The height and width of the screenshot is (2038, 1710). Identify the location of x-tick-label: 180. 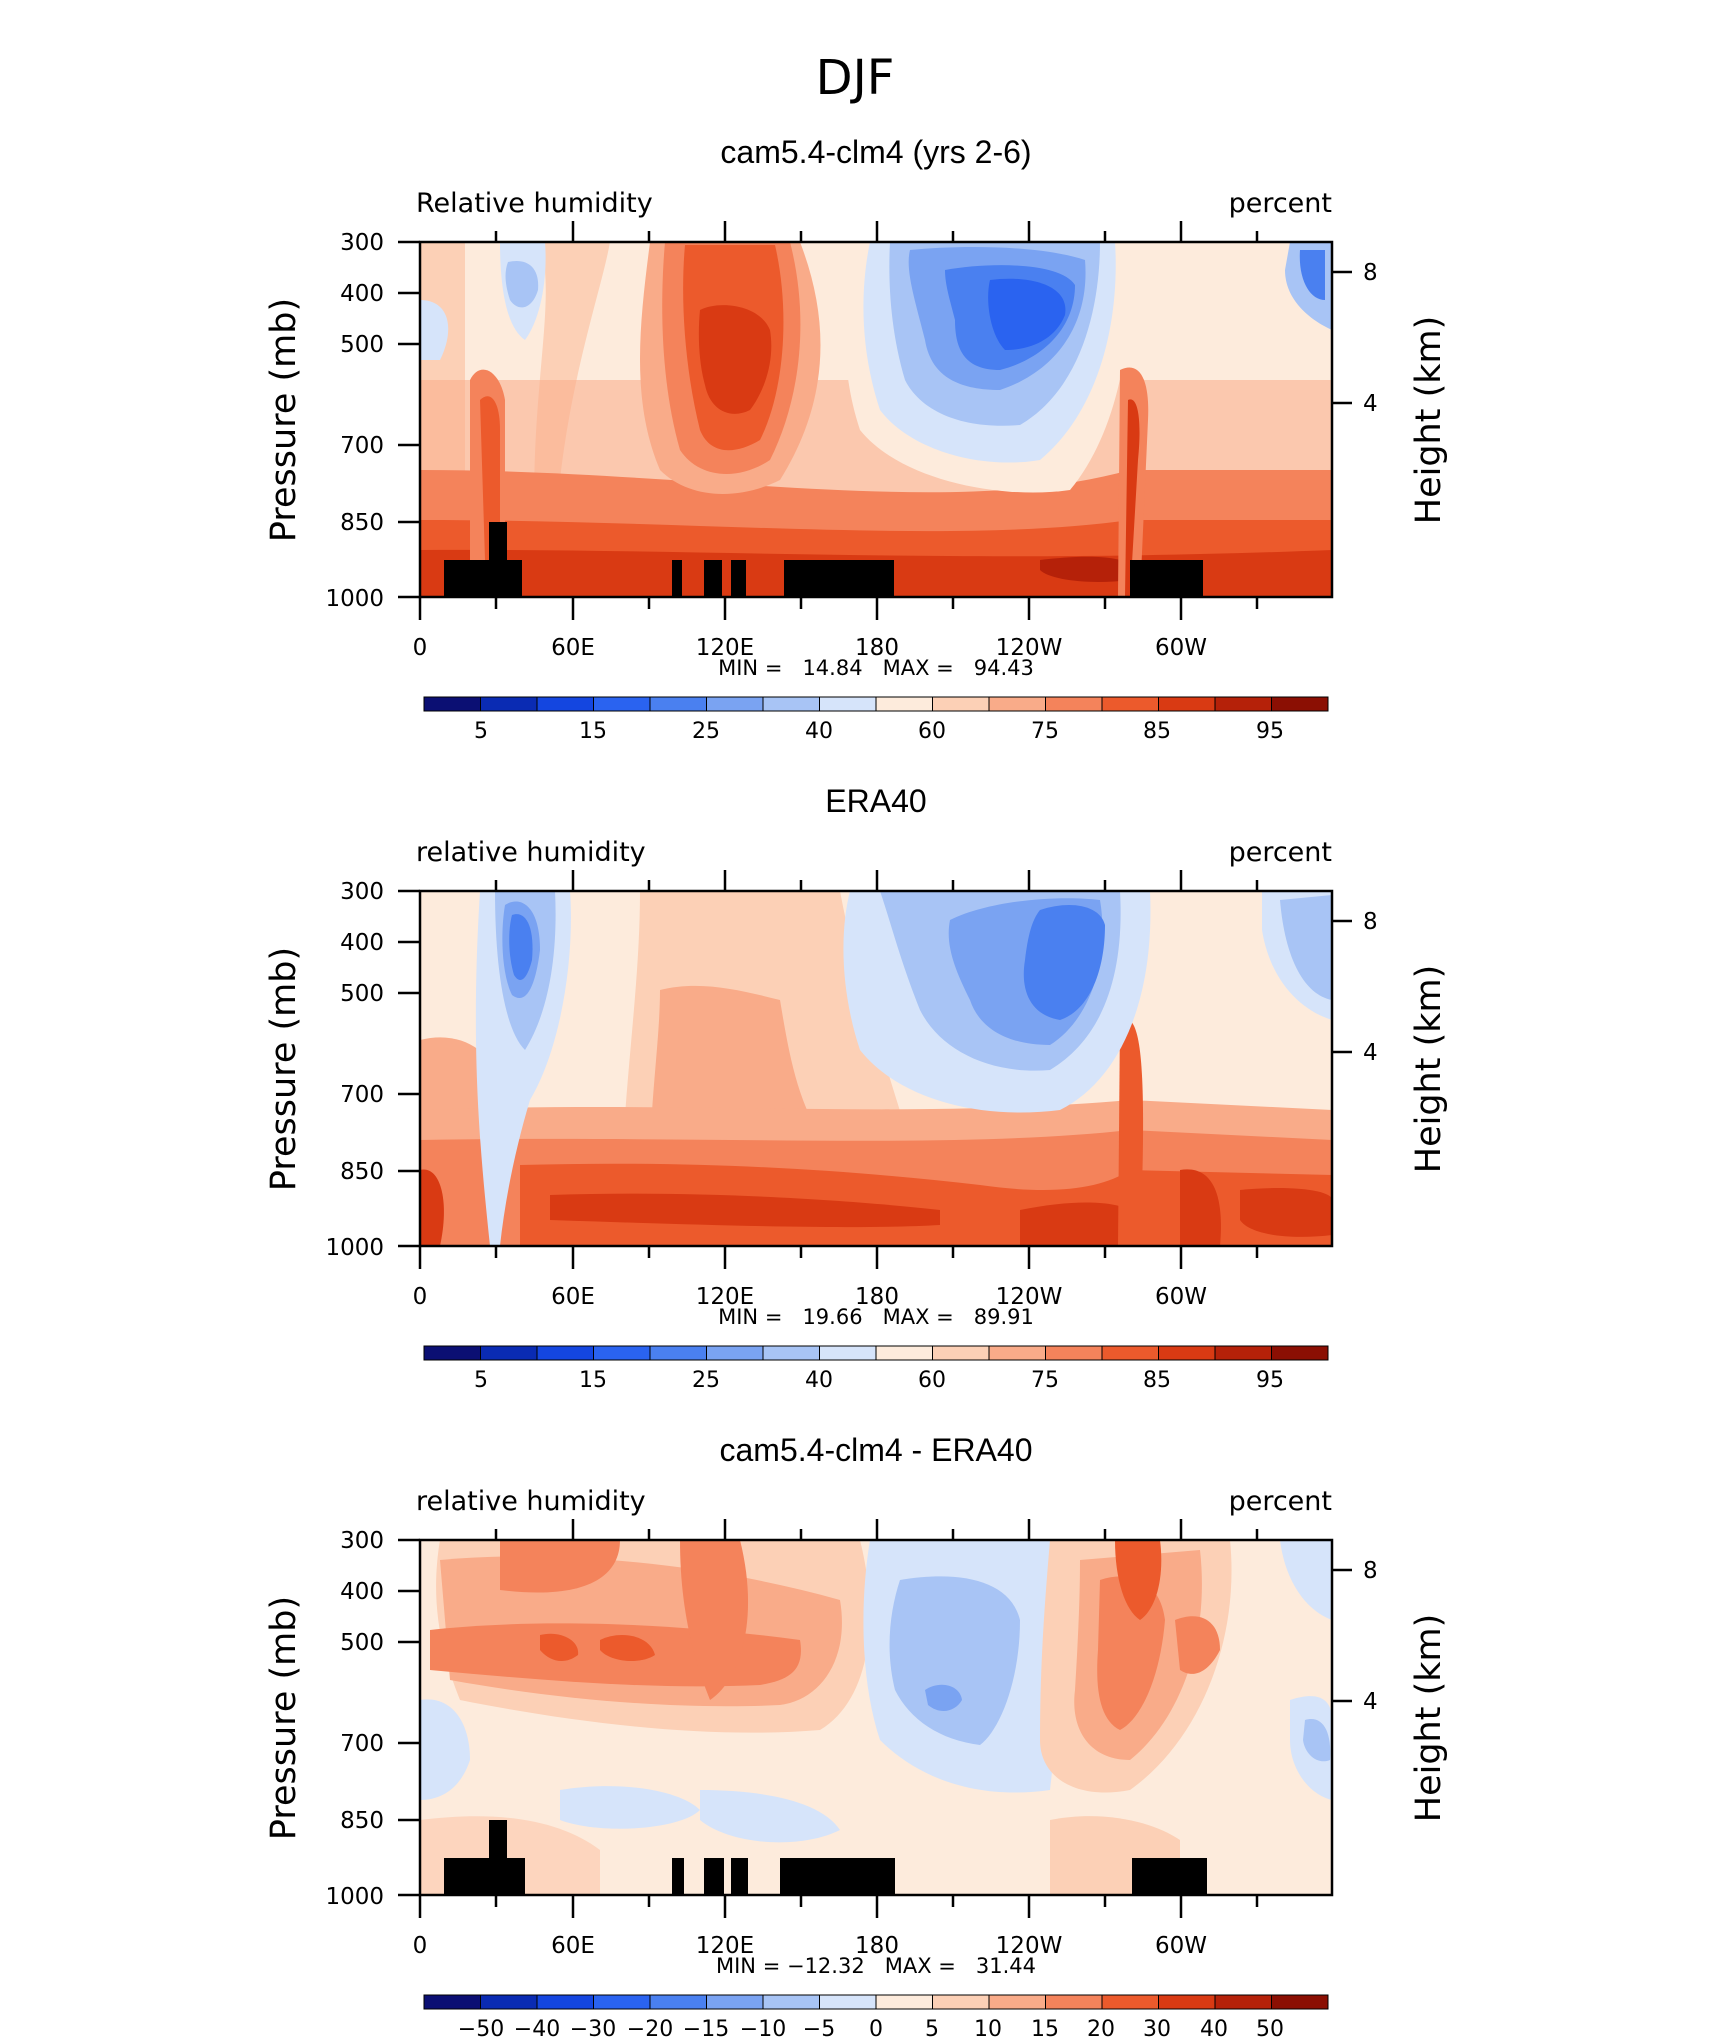
(877, 648).